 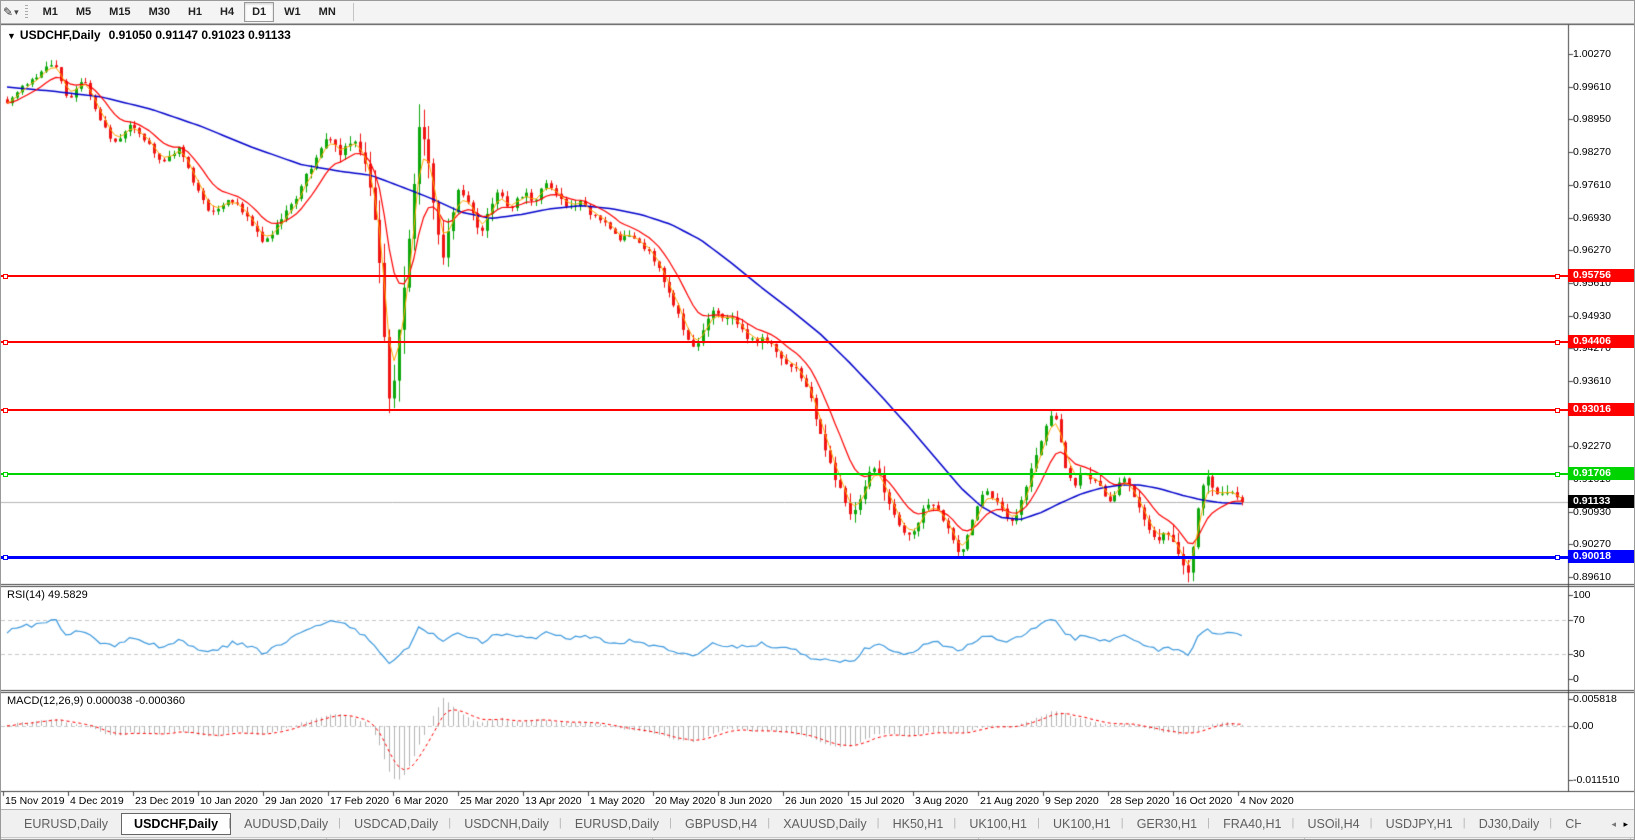 I want to click on chart-tab: GBPUSD,H4, so click(x=719, y=824).